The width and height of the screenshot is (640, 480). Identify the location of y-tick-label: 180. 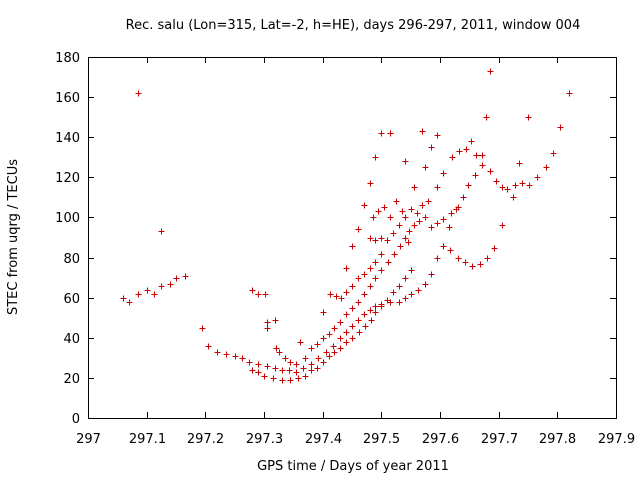
(67, 58).